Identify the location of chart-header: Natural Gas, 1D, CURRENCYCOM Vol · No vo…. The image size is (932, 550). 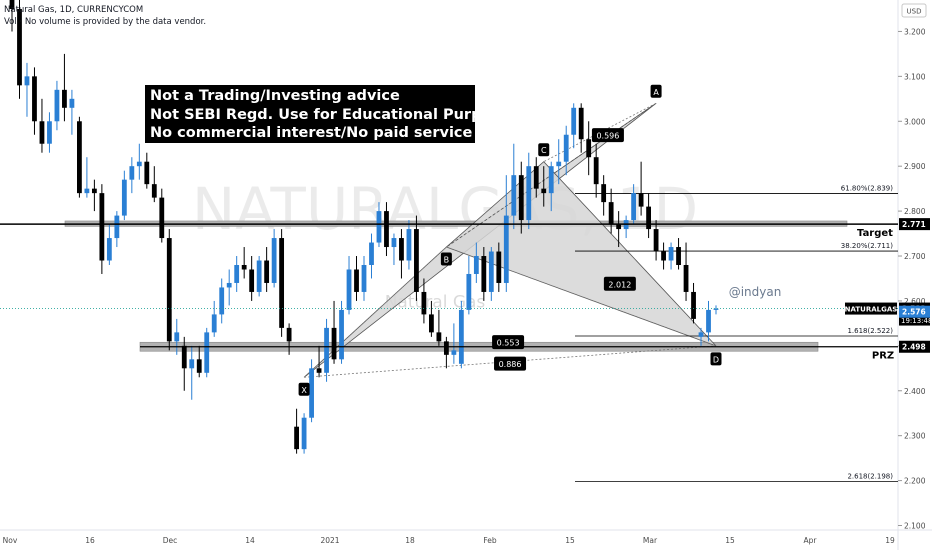
(105, 16).